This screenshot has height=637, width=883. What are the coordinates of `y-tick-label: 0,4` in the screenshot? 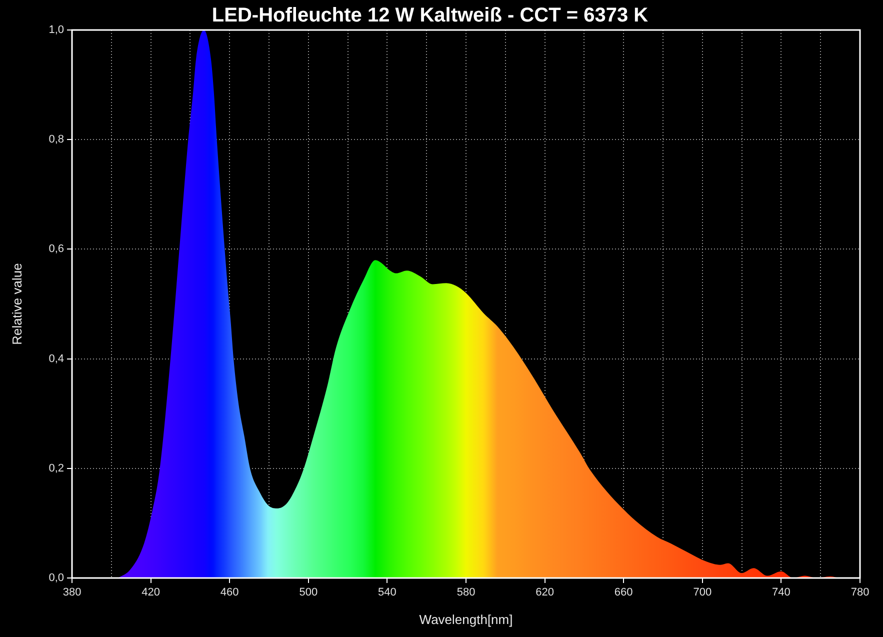 It's located at (56, 358).